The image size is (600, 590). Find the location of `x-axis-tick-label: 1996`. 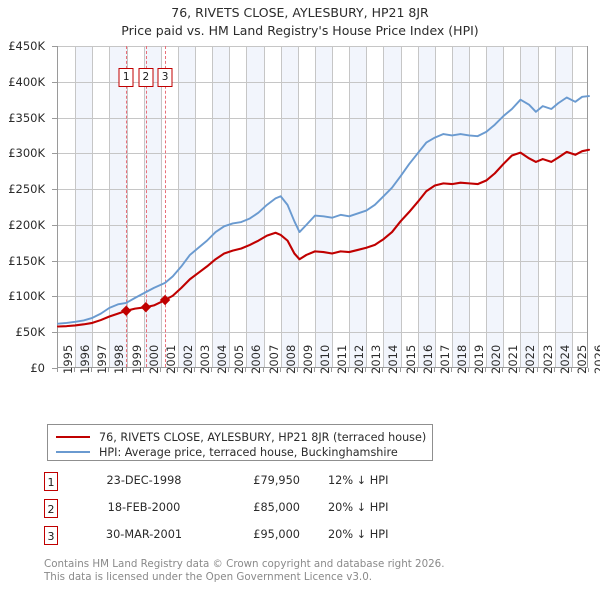

x-axis-tick-label: 1996 is located at coordinates (85, 359).